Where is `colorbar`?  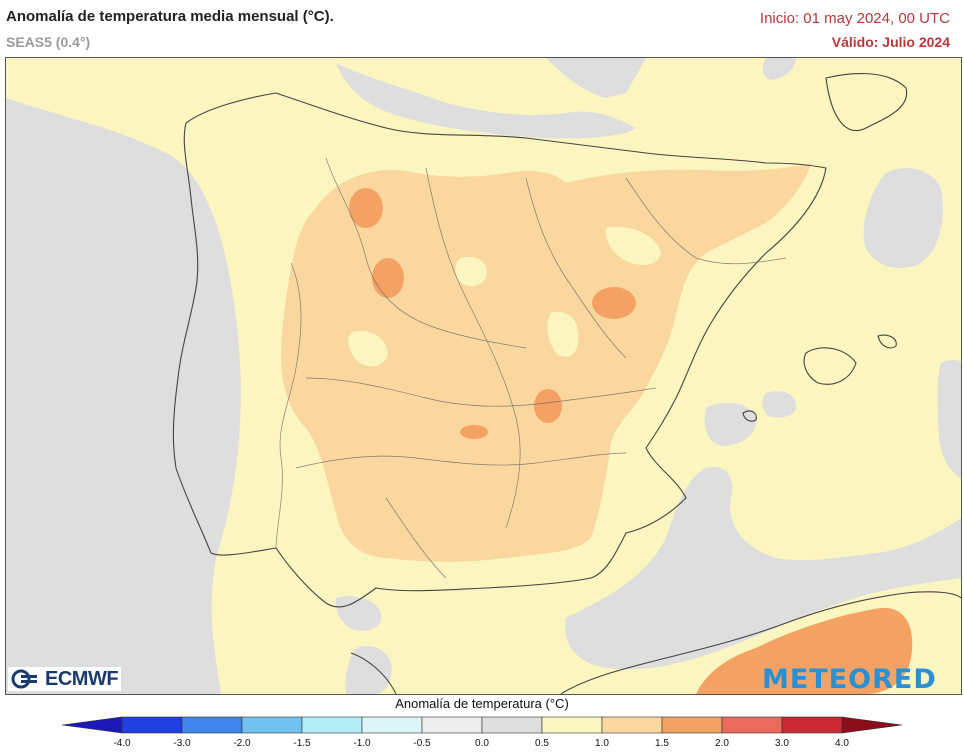
colorbar is located at coordinates (482, 725).